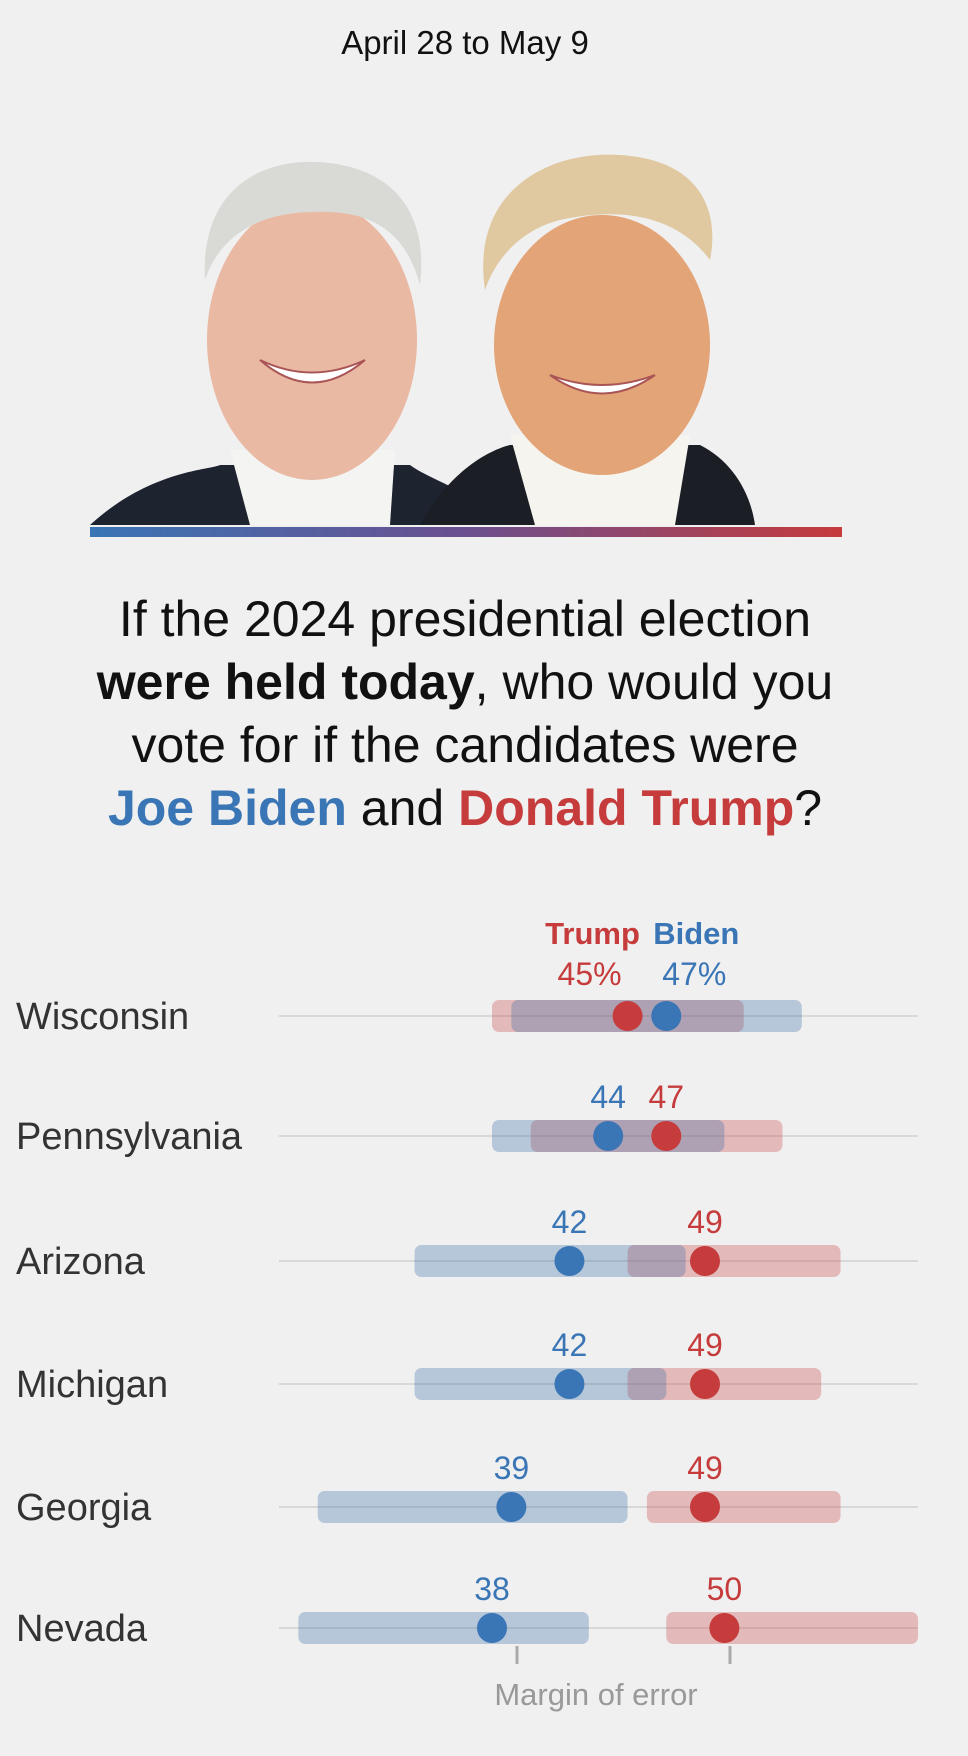  Describe the element at coordinates (666, 1097) in the screenshot. I see `trump-value-label: 47` at that location.